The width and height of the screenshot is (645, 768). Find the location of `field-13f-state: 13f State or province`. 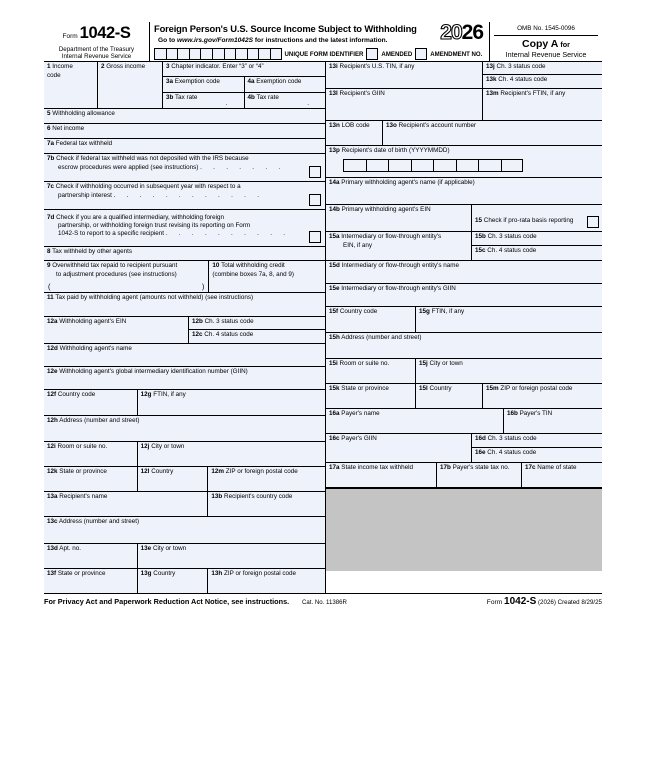

field-13f-state: 13f State or province is located at coordinates (90, 580).